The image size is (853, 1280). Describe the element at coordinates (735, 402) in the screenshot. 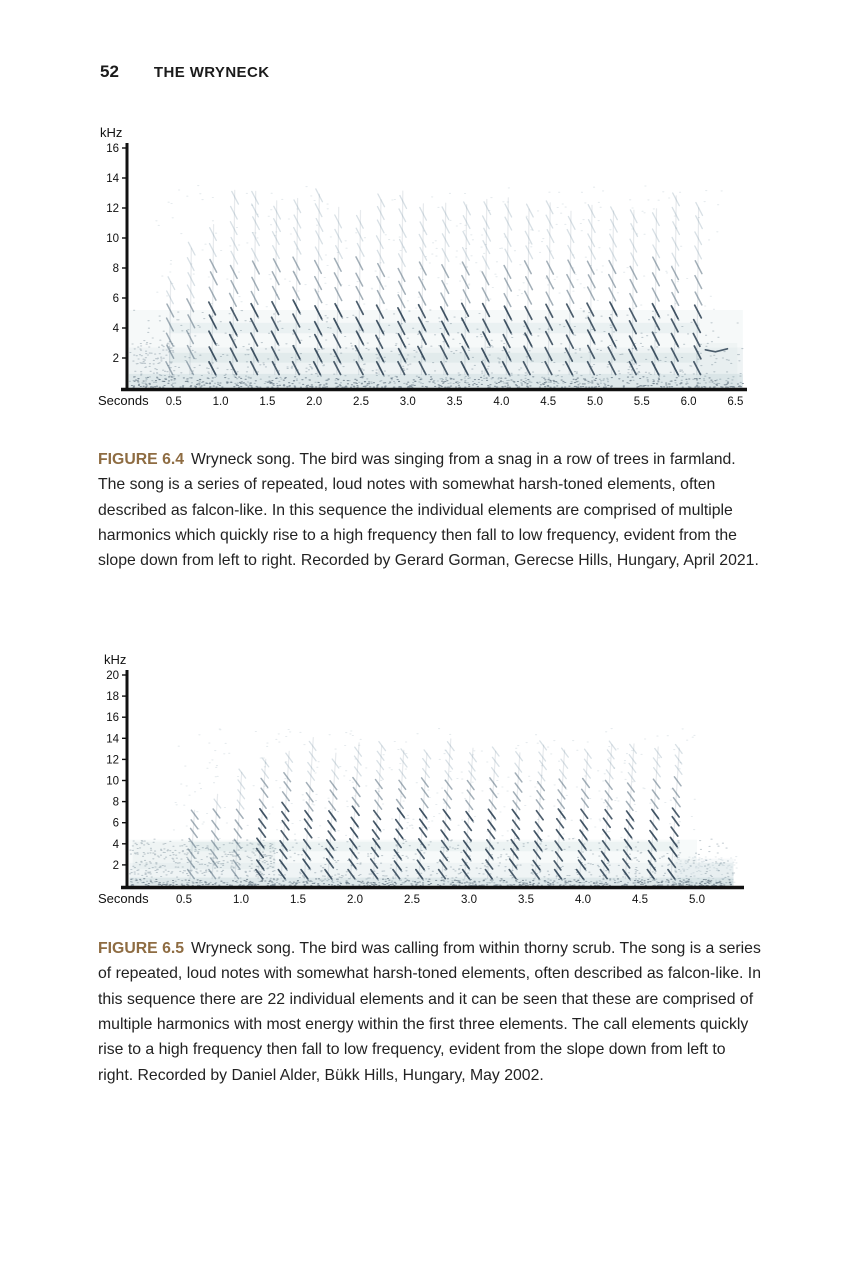

I see `x-tick-label: 6.5` at that location.